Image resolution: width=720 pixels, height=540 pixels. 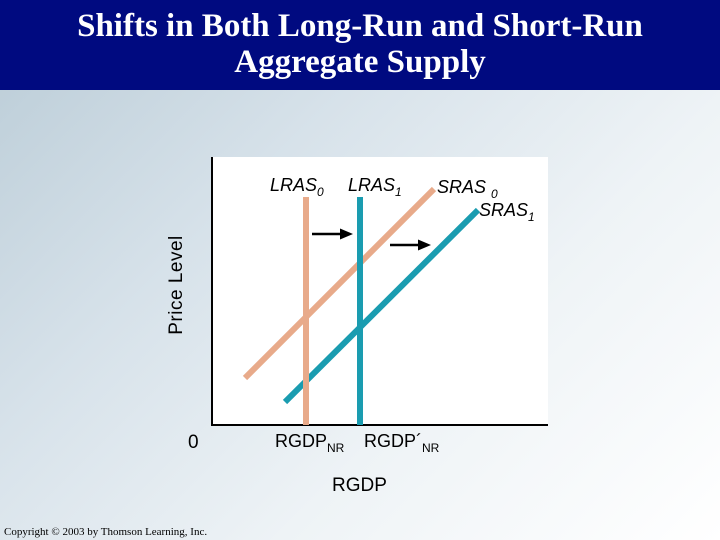 What do you see at coordinates (360, 26) in the screenshot?
I see `slide-title-line-1: Shifts in Both Long-Run and Short-Run` at bounding box center [360, 26].